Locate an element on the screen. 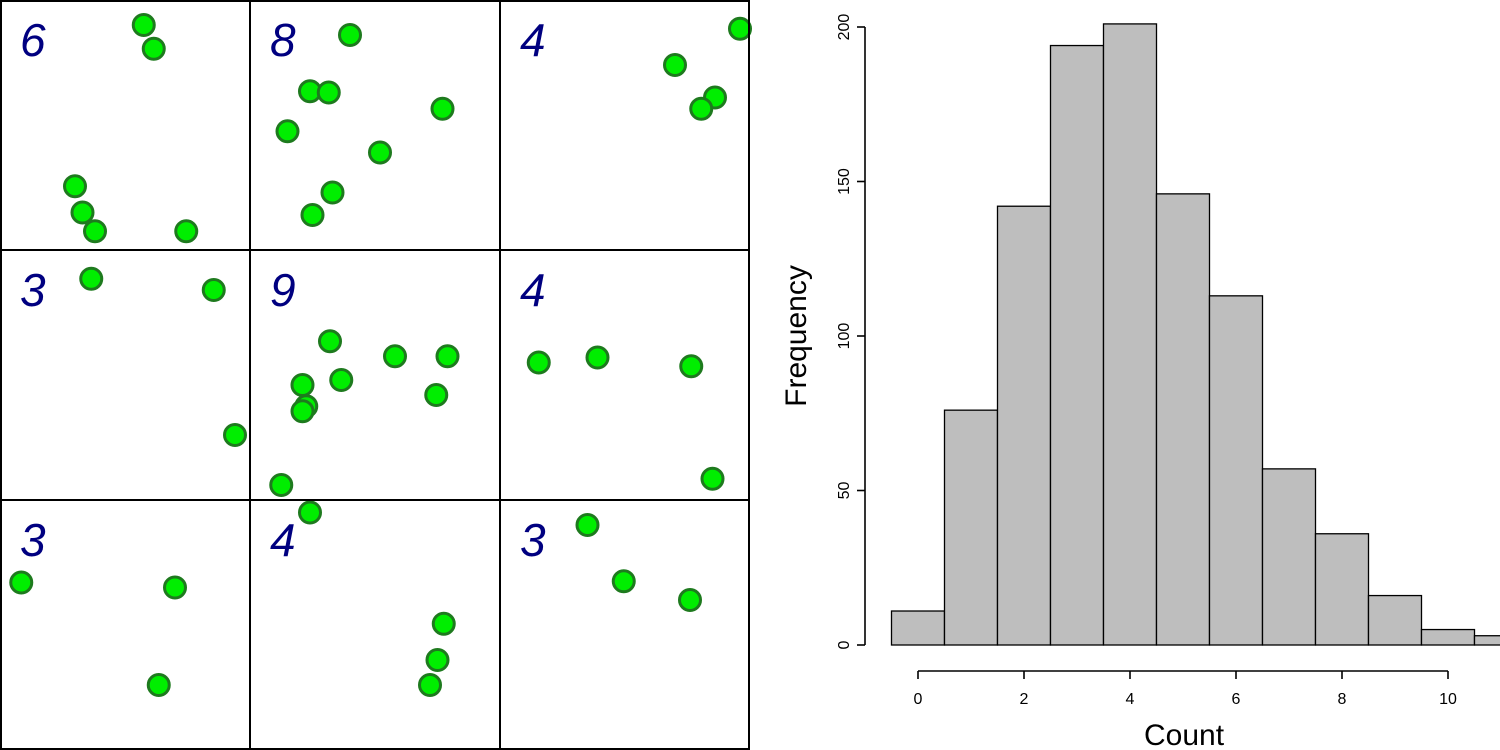  y-tick-label: 0 is located at coordinates (844, 644).